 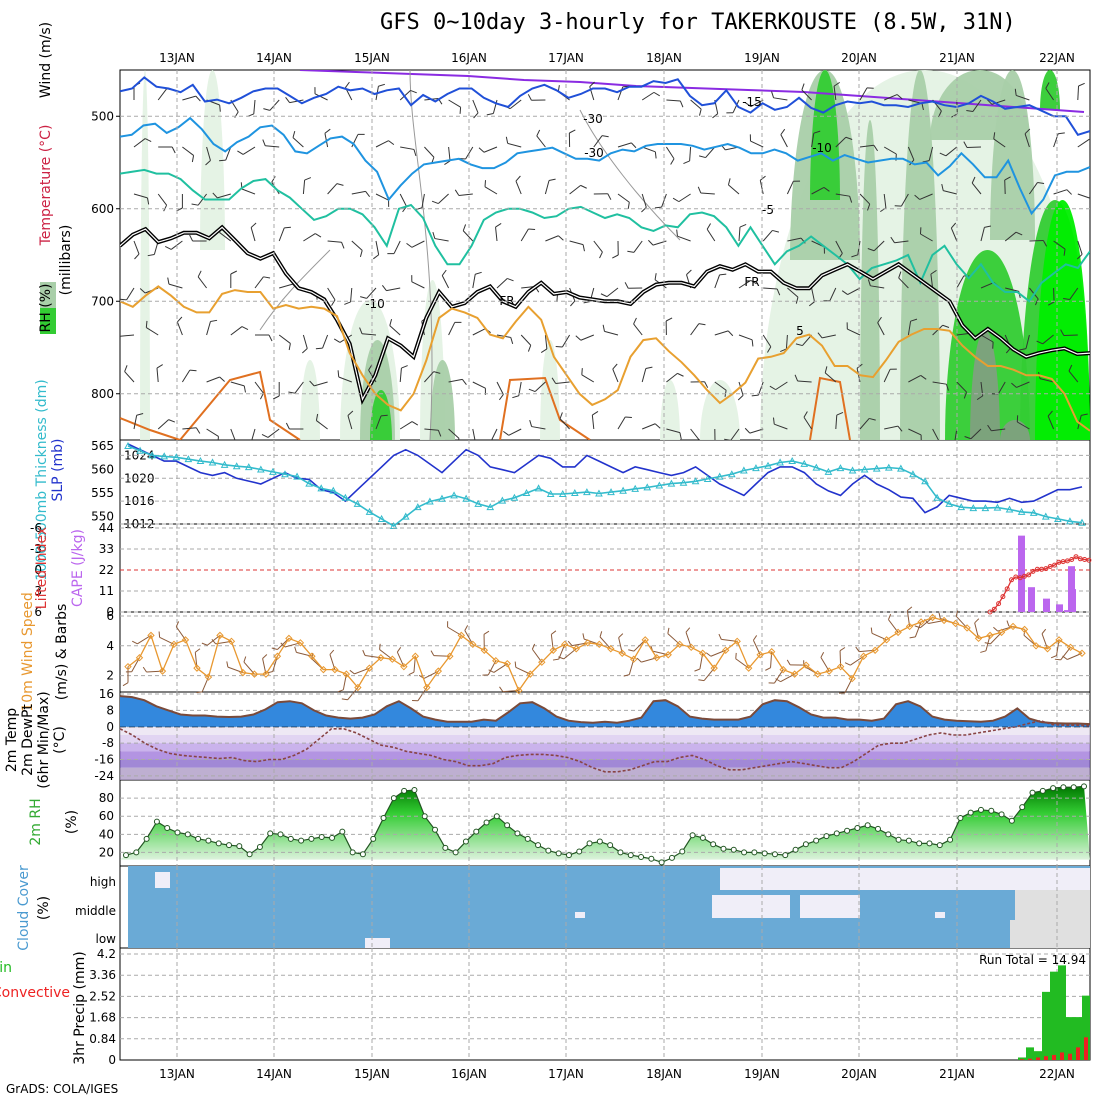 What do you see at coordinates (692, 91) in the screenshot?
I see `temp-contour-m20` at bounding box center [692, 91].